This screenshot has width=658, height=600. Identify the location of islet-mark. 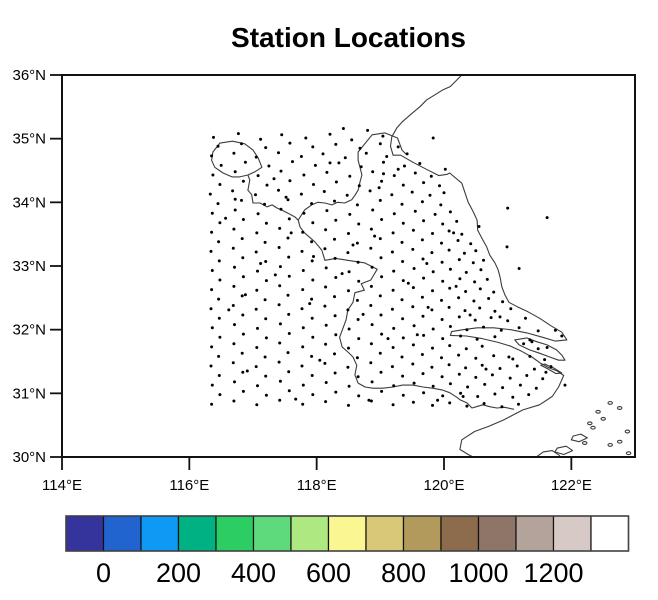
(593, 427).